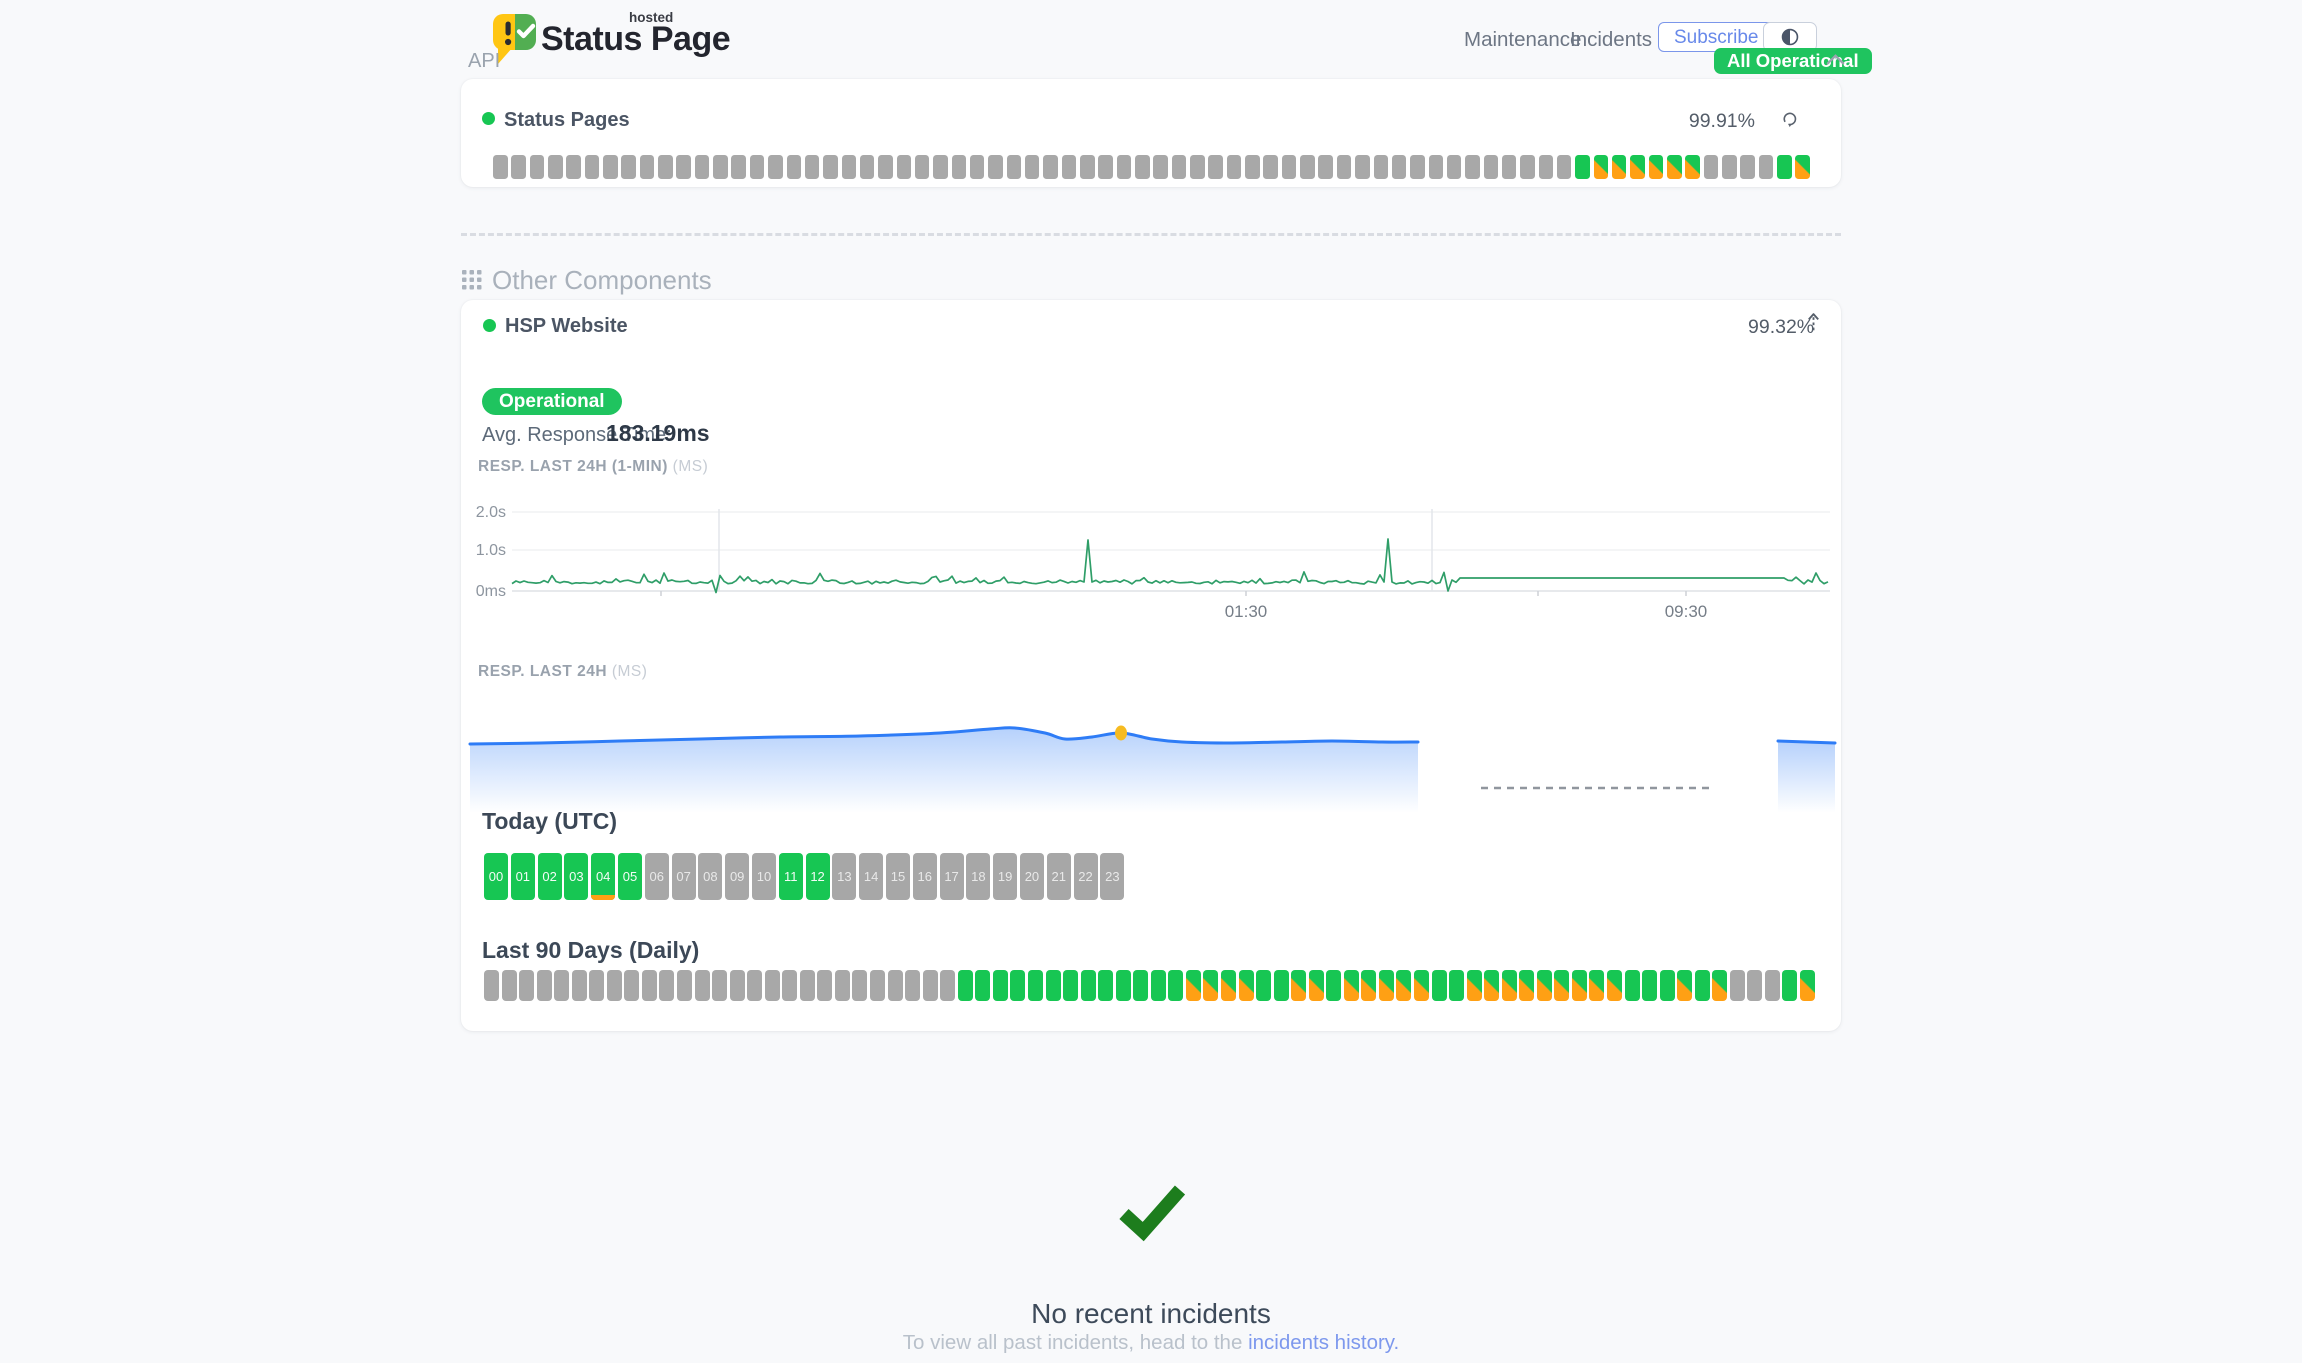  Describe the element at coordinates (737, 876) in the screenshot. I see `hour-block: 09` at that location.